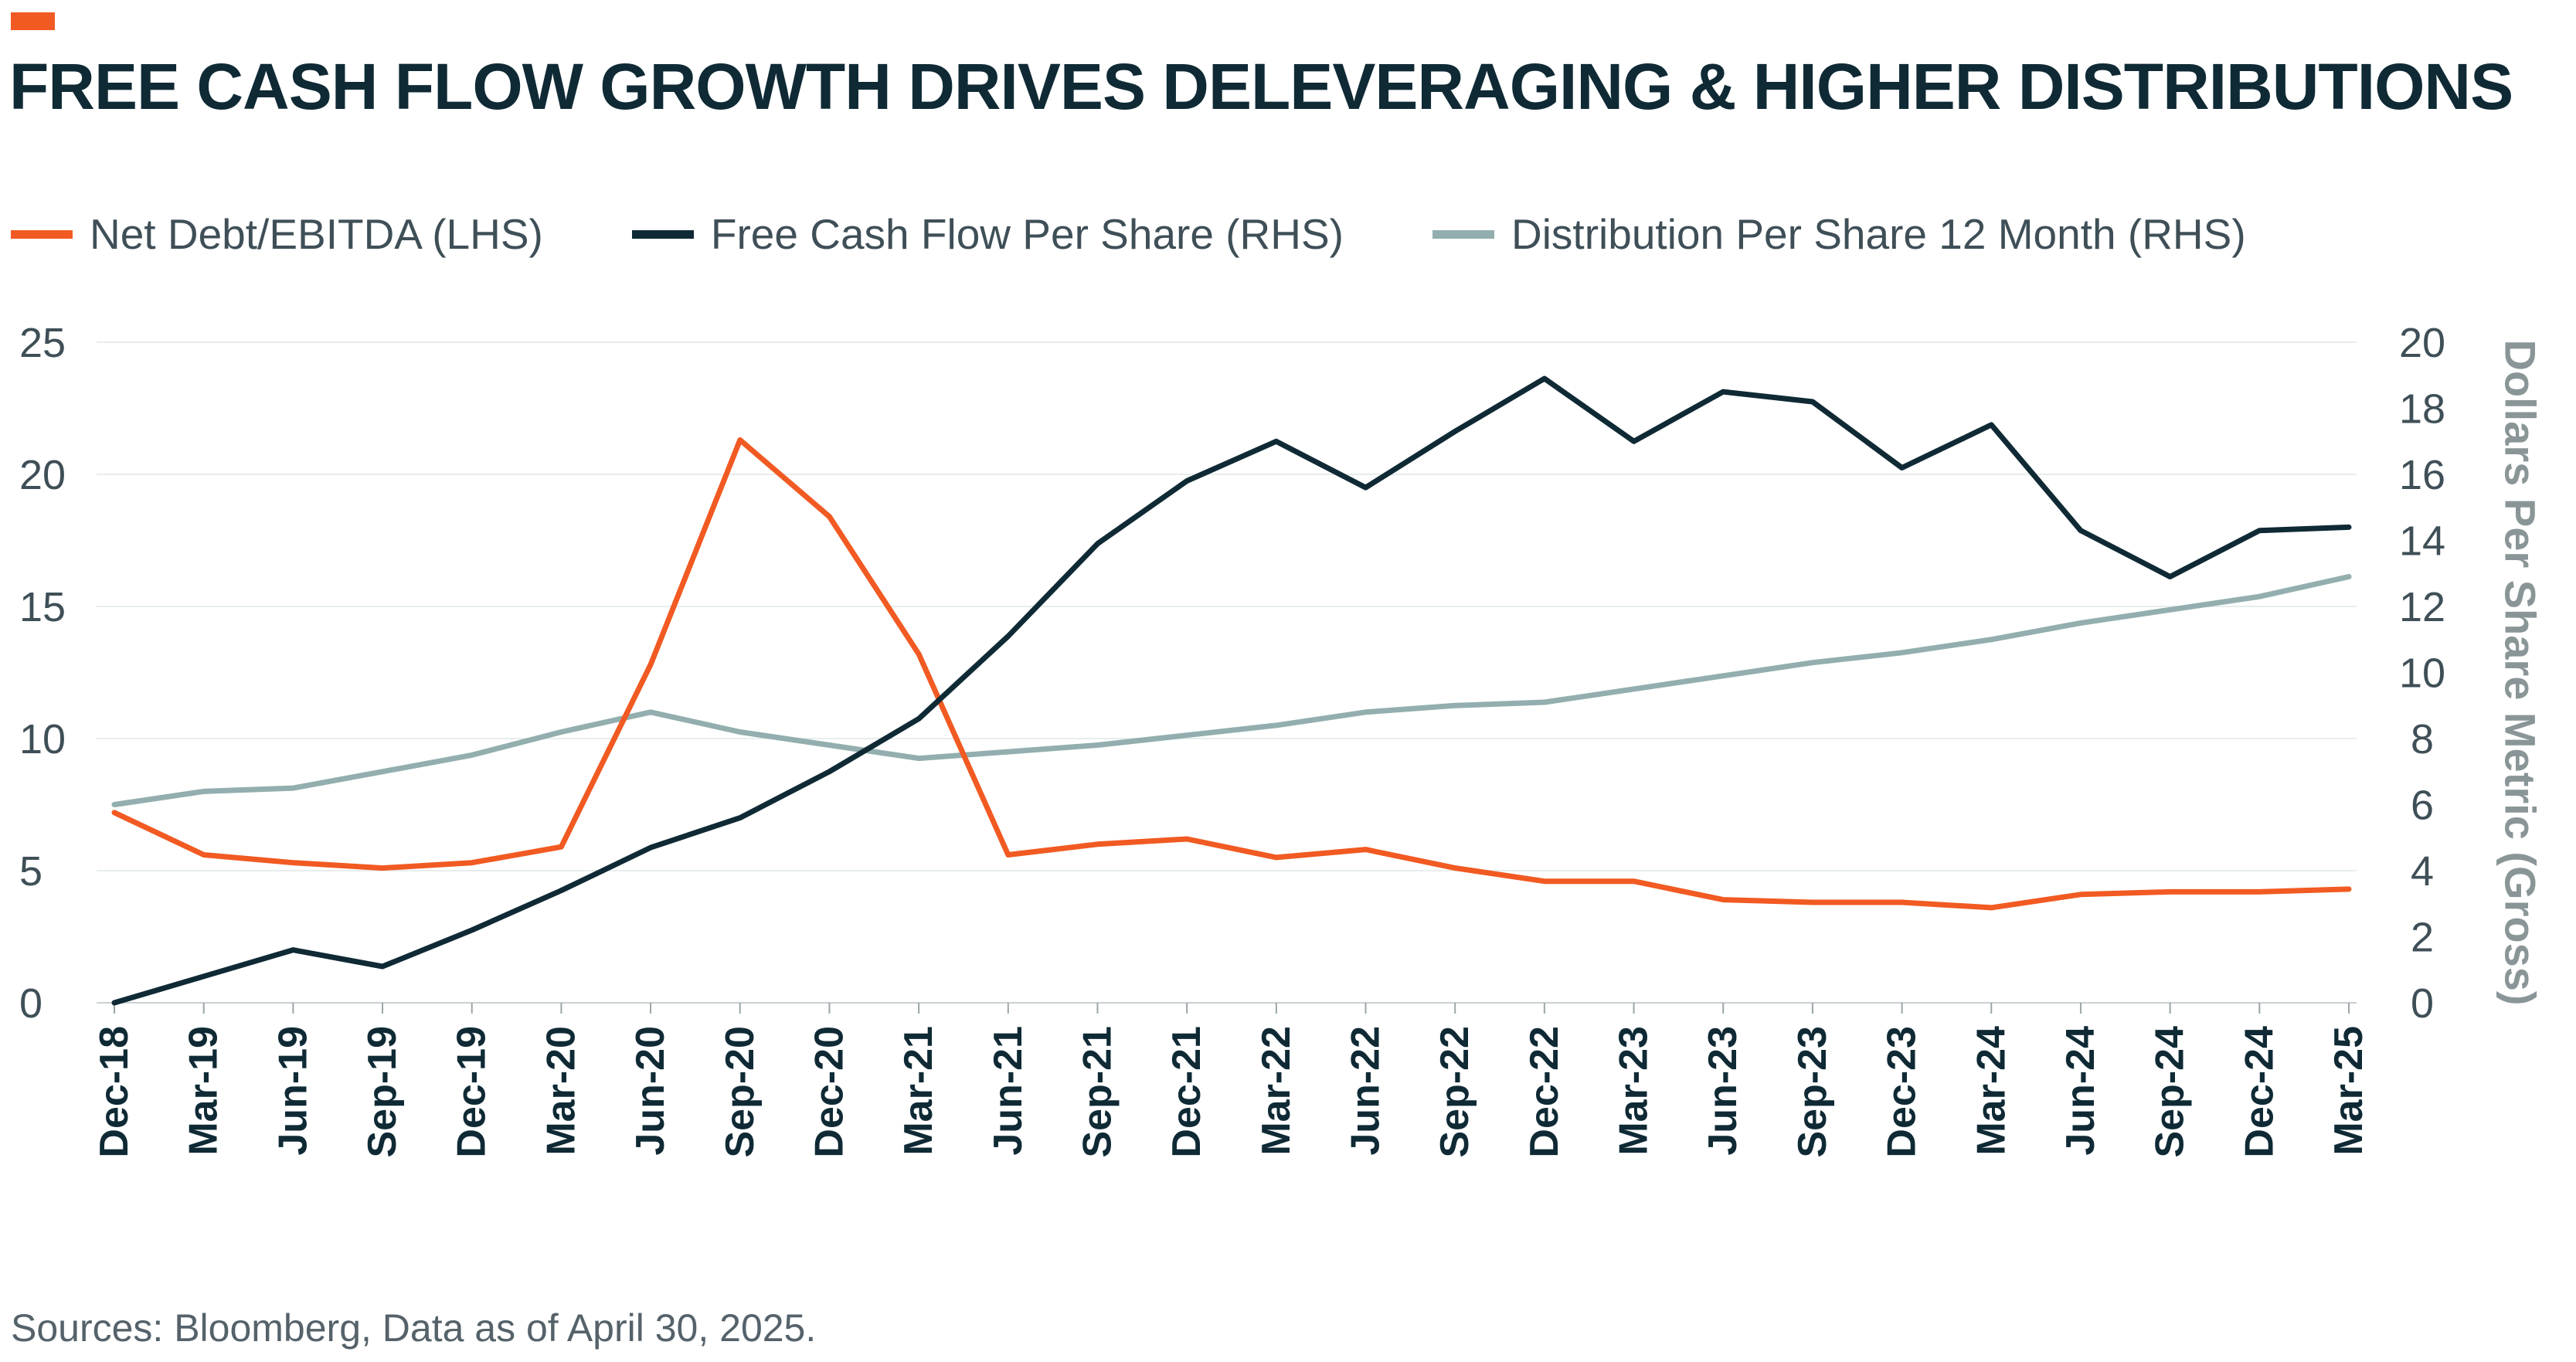  I want to click on legend-label-distribution: Distribution Per Share 12 Month (RHS), so click(1878, 234).